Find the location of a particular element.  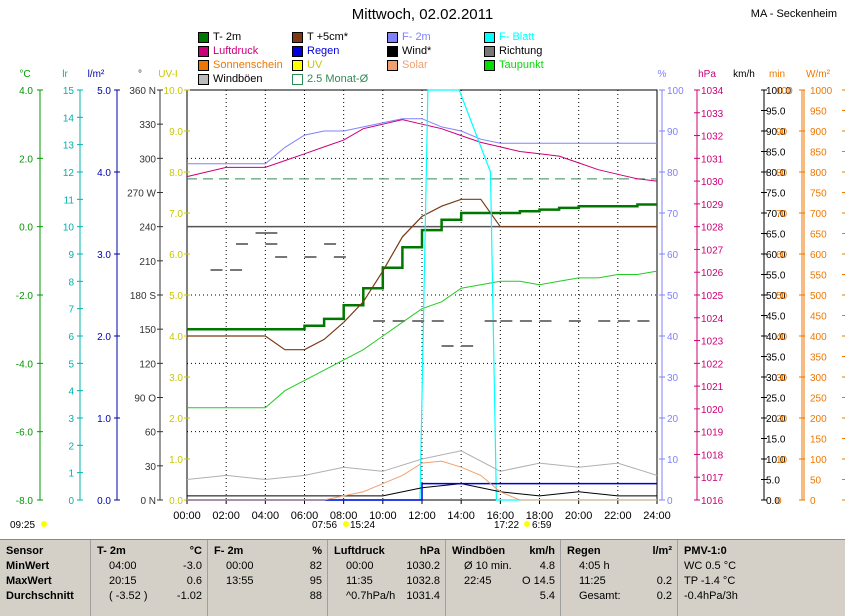

stats-value: 1031.4 is located at coordinates (423, 596).